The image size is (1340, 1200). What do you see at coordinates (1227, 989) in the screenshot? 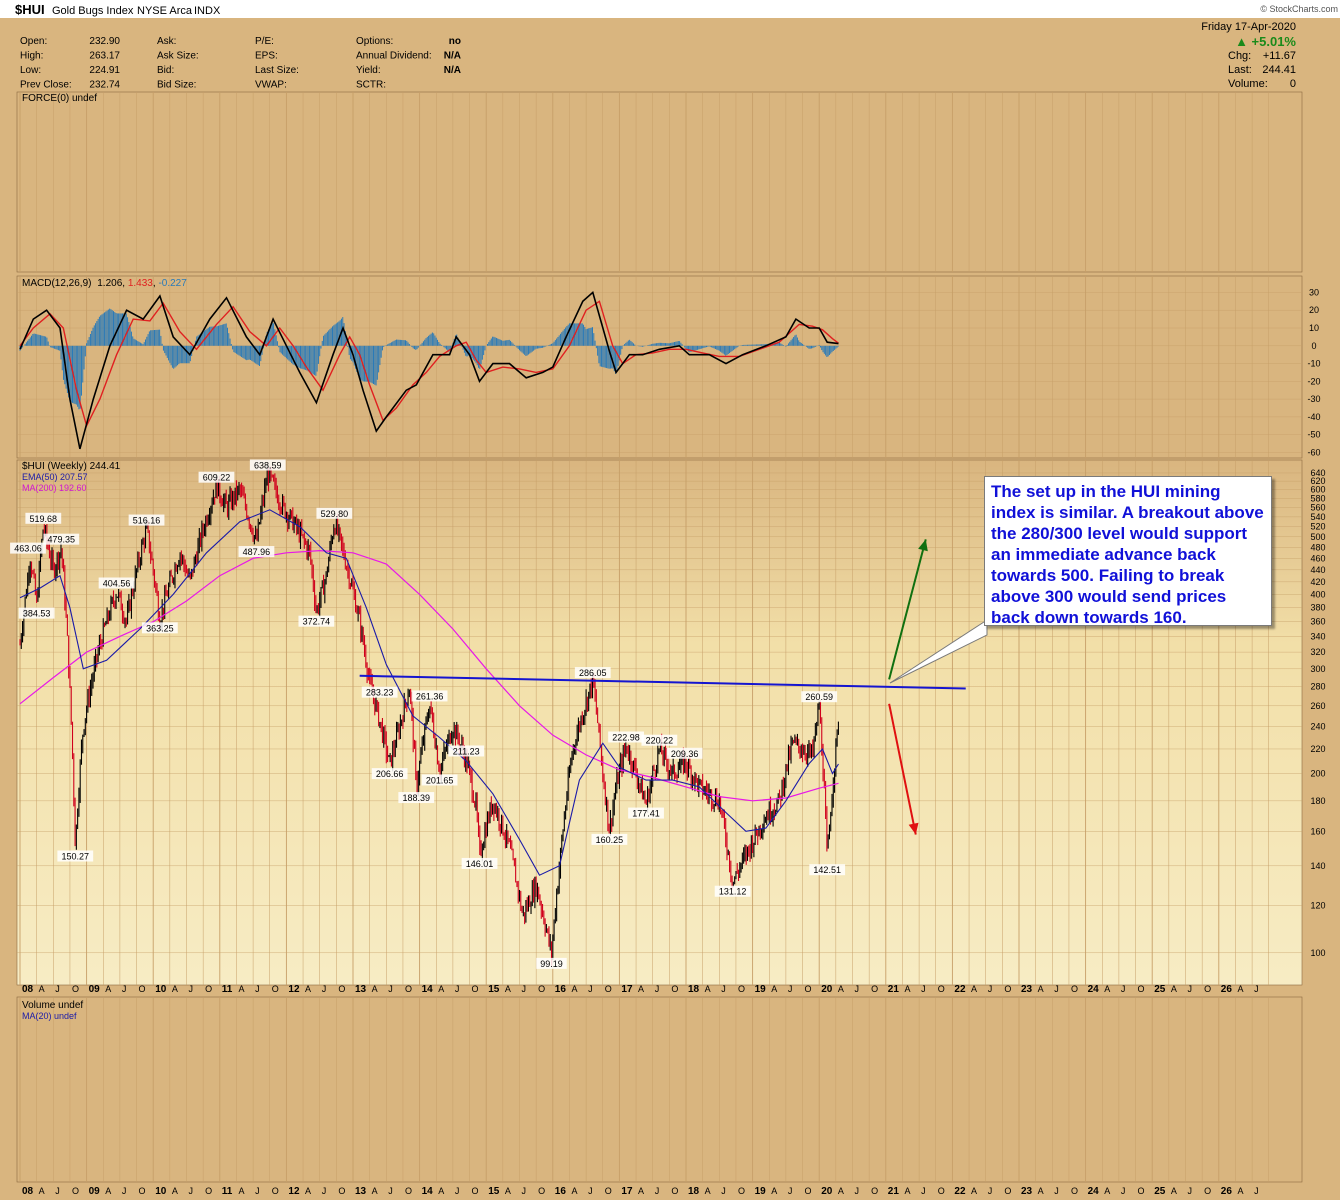
I see `year-tick: 26` at bounding box center [1227, 989].